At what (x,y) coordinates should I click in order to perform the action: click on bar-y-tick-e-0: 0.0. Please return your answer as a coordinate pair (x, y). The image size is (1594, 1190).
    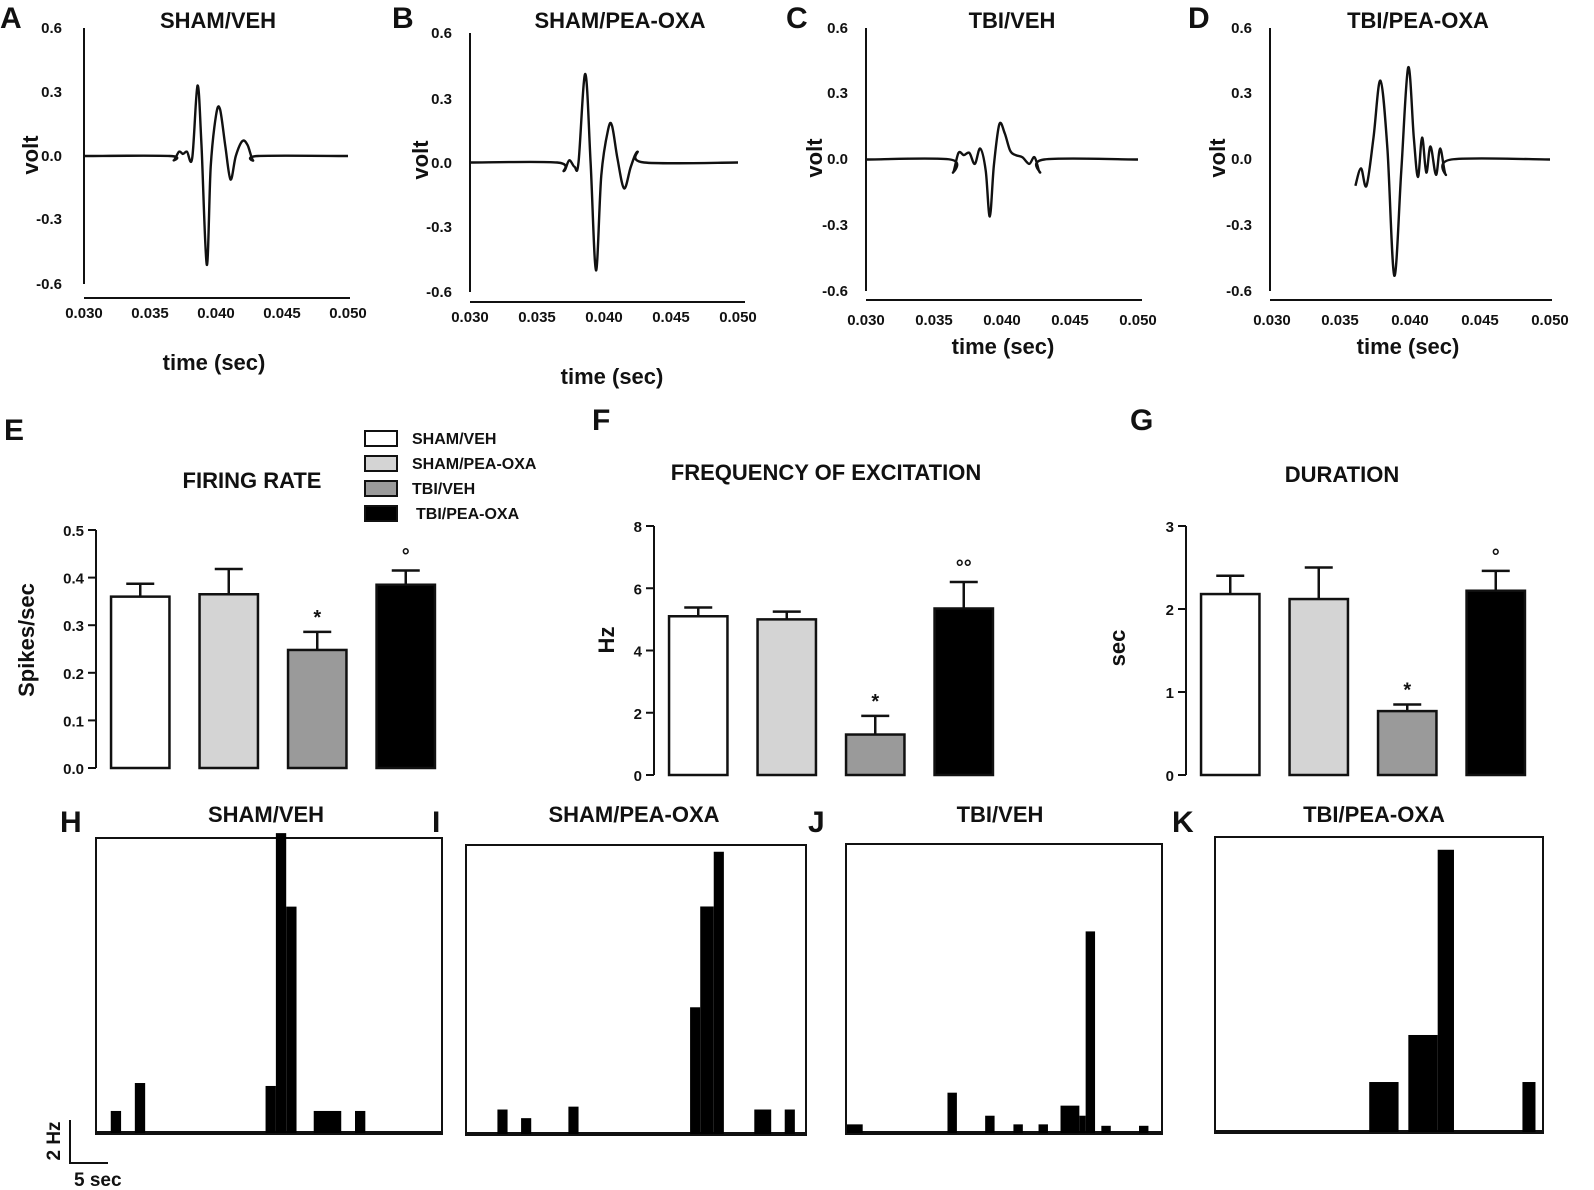
    Looking at the image, I should click on (73, 769).